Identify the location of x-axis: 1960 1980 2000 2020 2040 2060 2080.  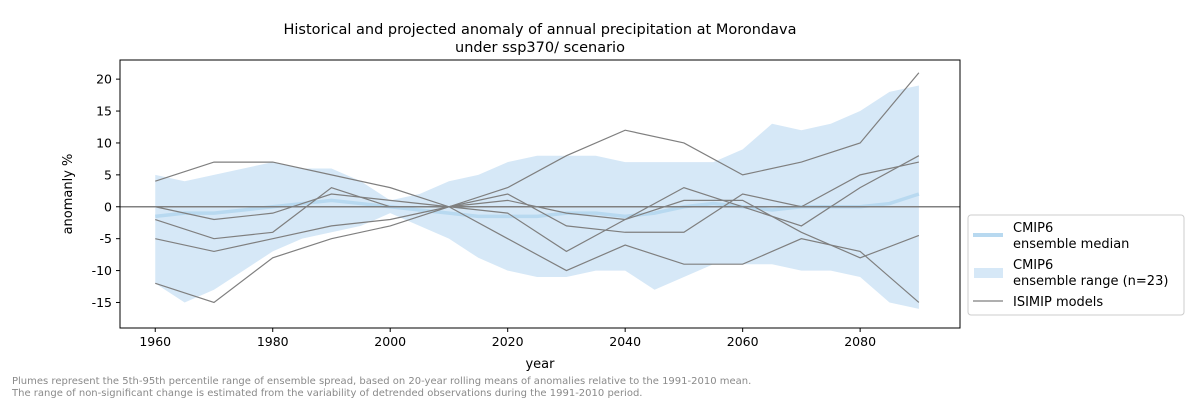
(507, 338).